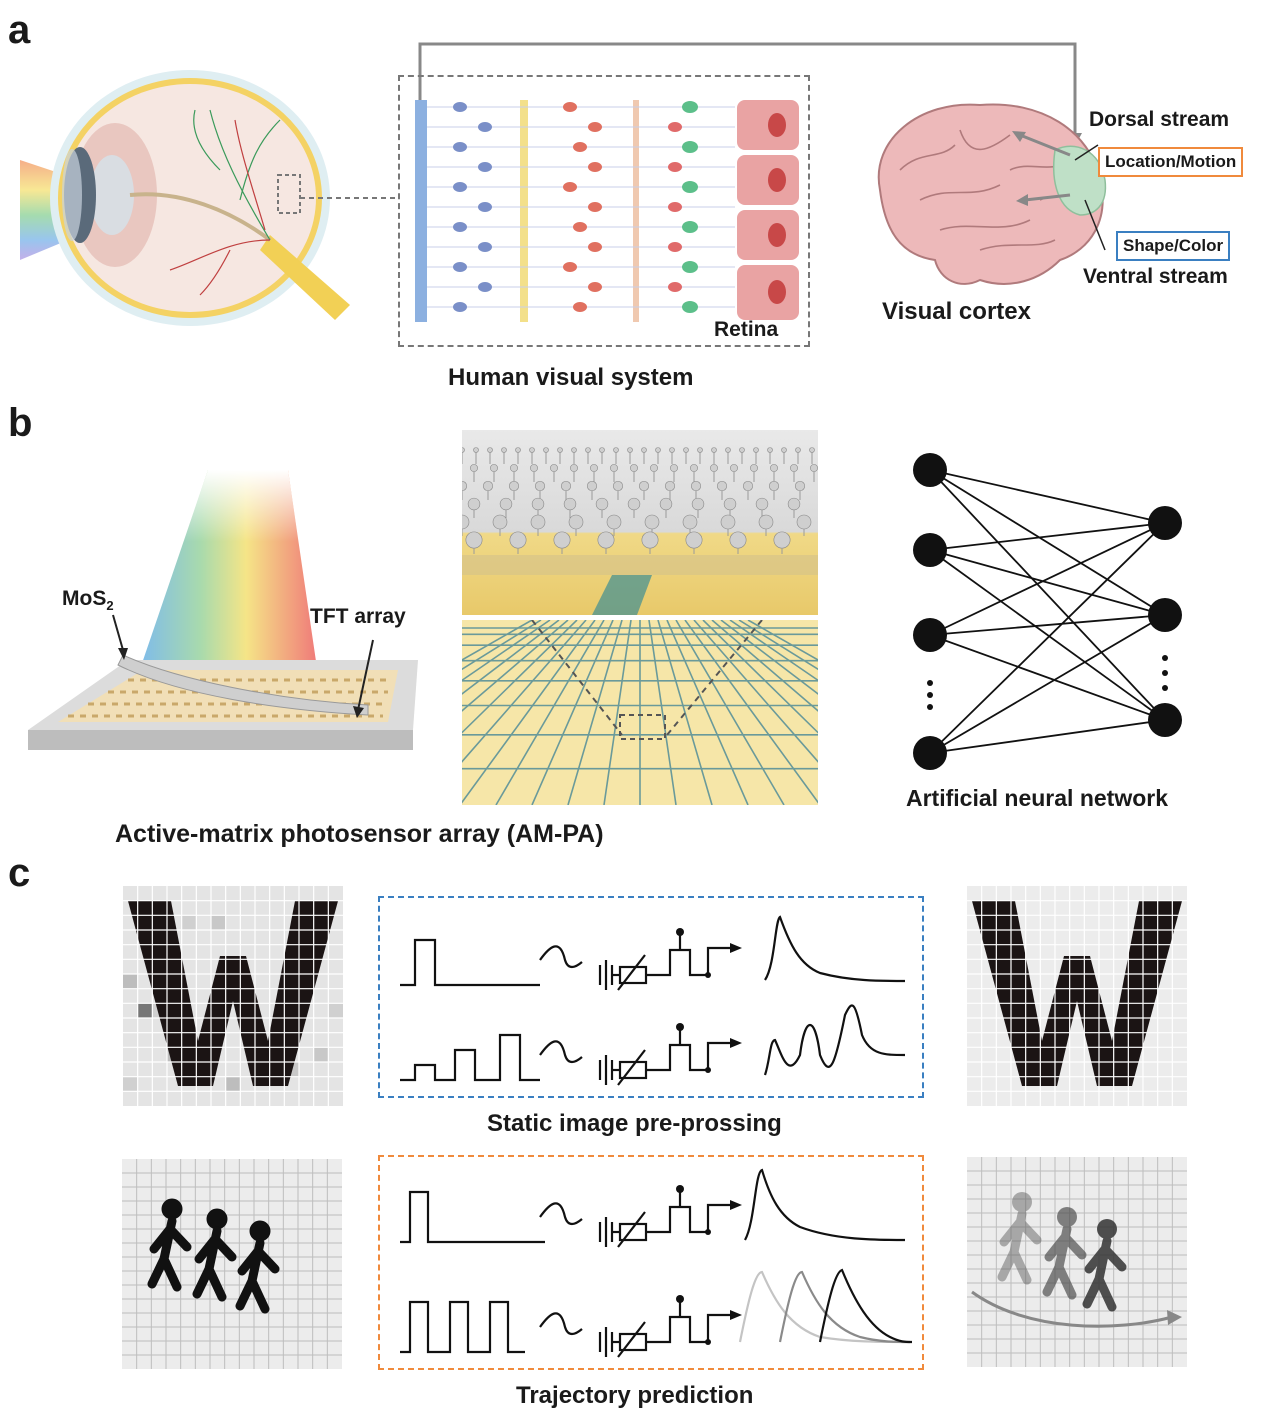 Image resolution: width=1264 pixels, height=1424 pixels. Describe the element at coordinates (640, 522) in the screenshot. I see `mos2-lattice-zoom` at that location.